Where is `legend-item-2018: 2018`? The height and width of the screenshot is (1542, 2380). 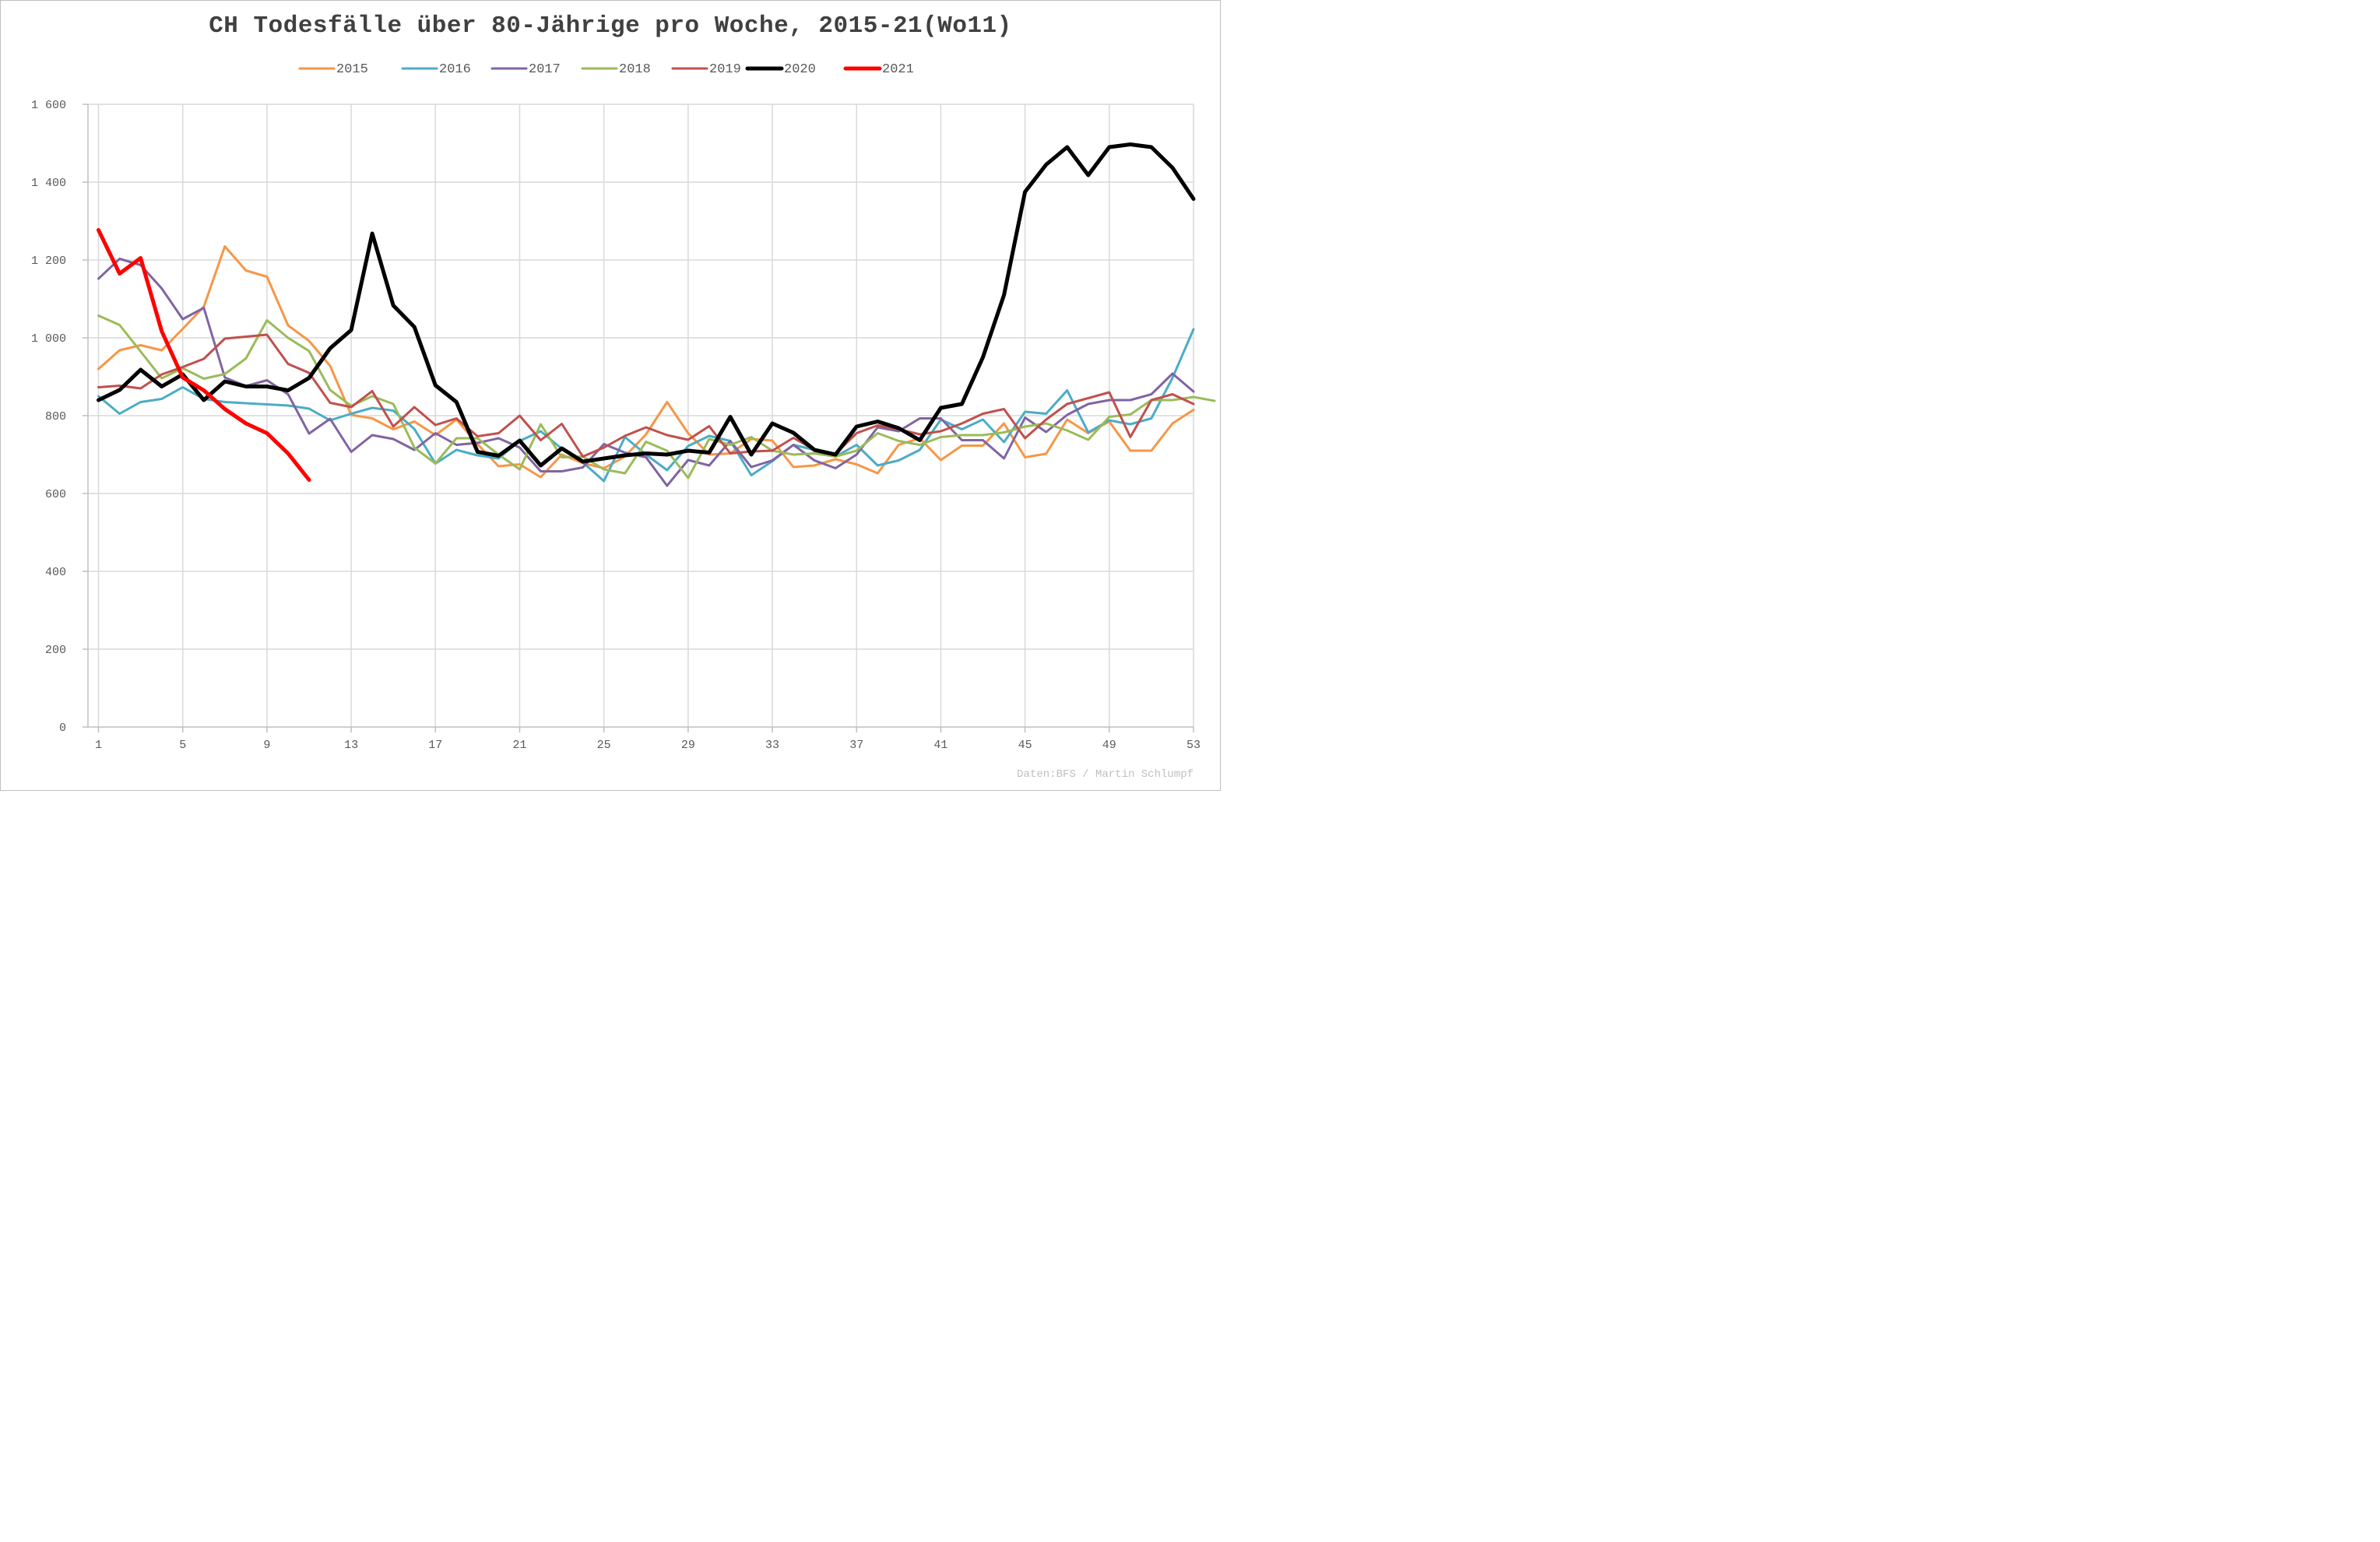 legend-item-2018: 2018 is located at coordinates (616, 69).